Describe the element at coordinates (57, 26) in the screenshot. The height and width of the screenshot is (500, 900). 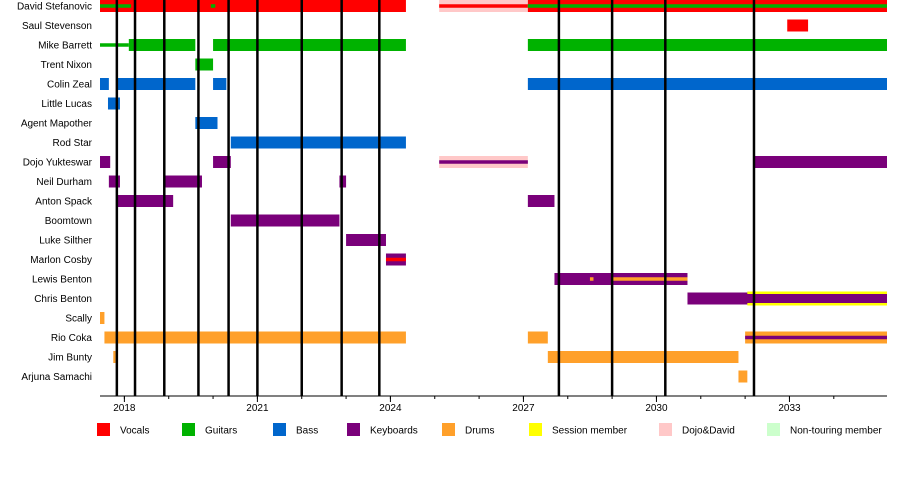
I see `member-name: Saul Stevenson` at that location.